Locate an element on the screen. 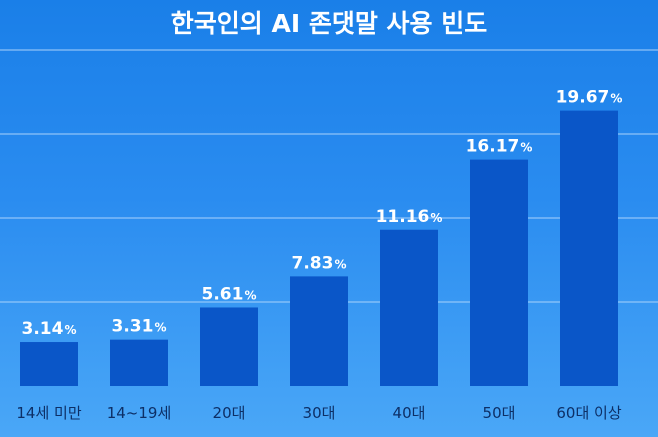  category-labels: 14세 미만 14~19세 20대 30대 40대 50대 60대 이상 is located at coordinates (318, 413).